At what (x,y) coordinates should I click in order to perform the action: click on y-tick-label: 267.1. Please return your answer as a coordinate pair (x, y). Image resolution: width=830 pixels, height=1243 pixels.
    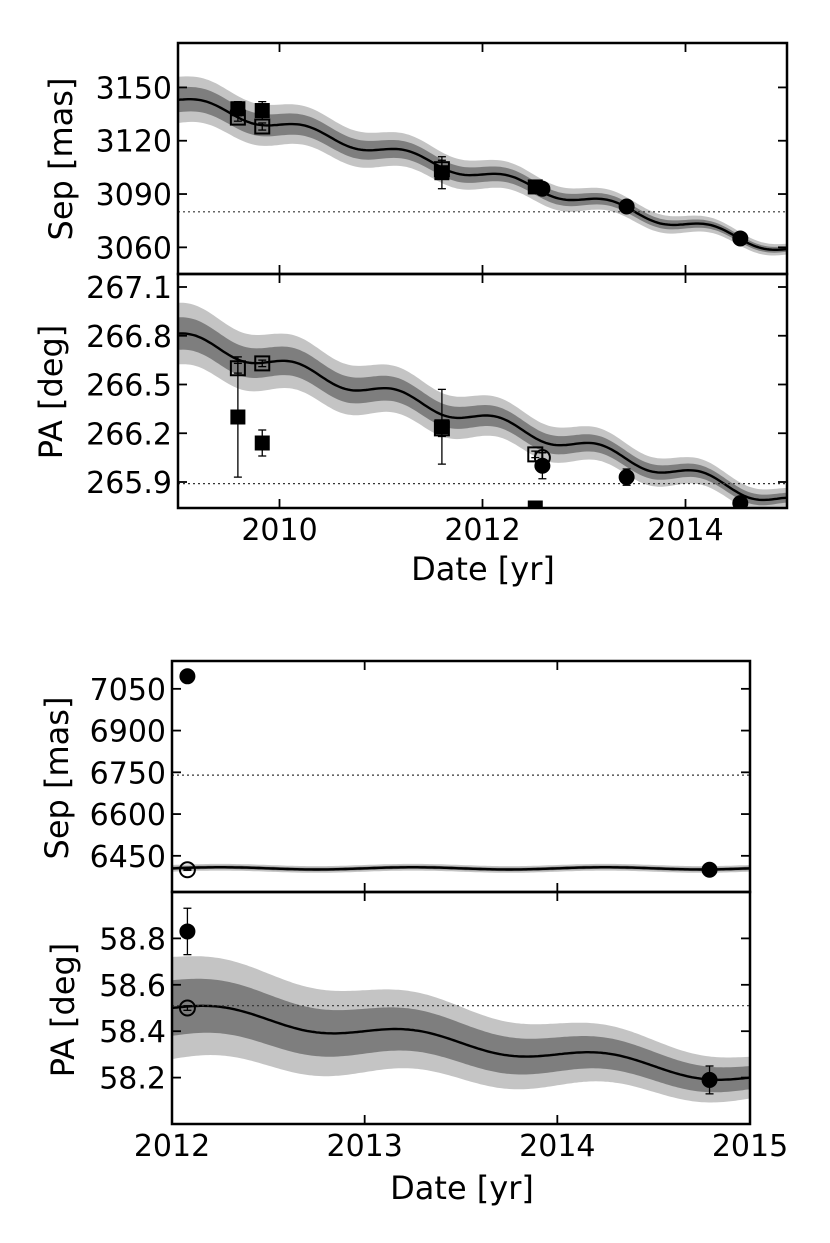
    Looking at the image, I should click on (129, 288).